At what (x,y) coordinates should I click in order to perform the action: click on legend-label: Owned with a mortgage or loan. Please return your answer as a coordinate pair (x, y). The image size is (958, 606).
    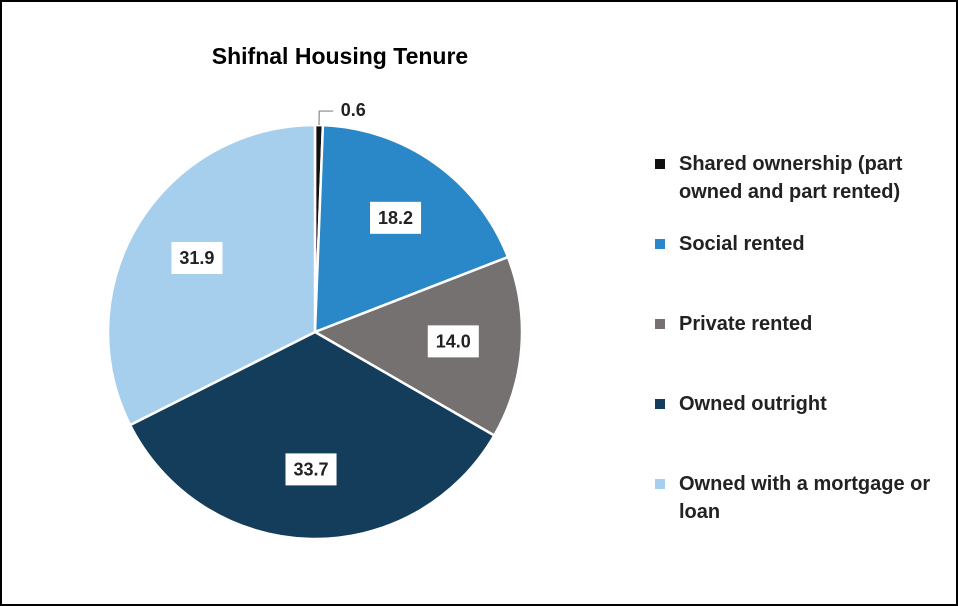
    Looking at the image, I should click on (805, 498).